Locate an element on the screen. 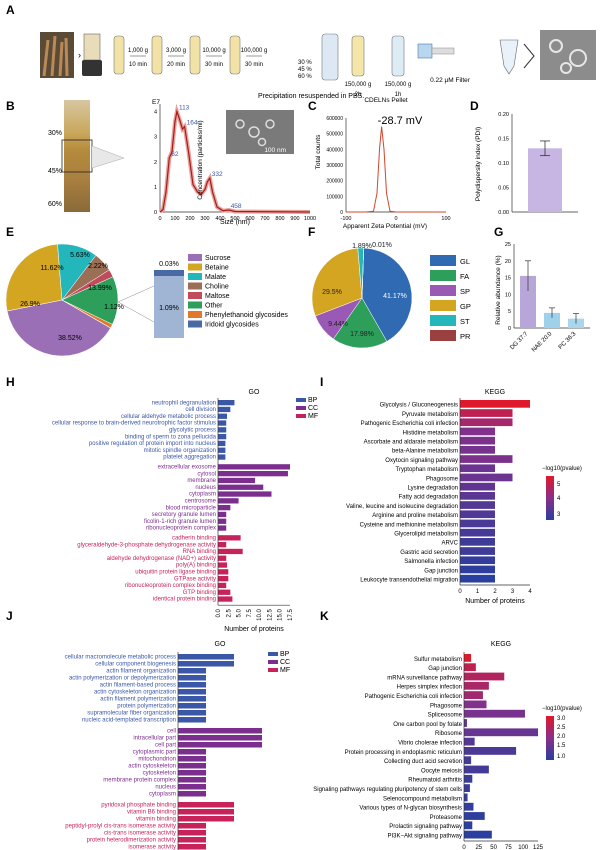 Image resolution: width=600 pixels, height=850 pixels. kegg-xtick: 100 is located at coordinates (523, 847).